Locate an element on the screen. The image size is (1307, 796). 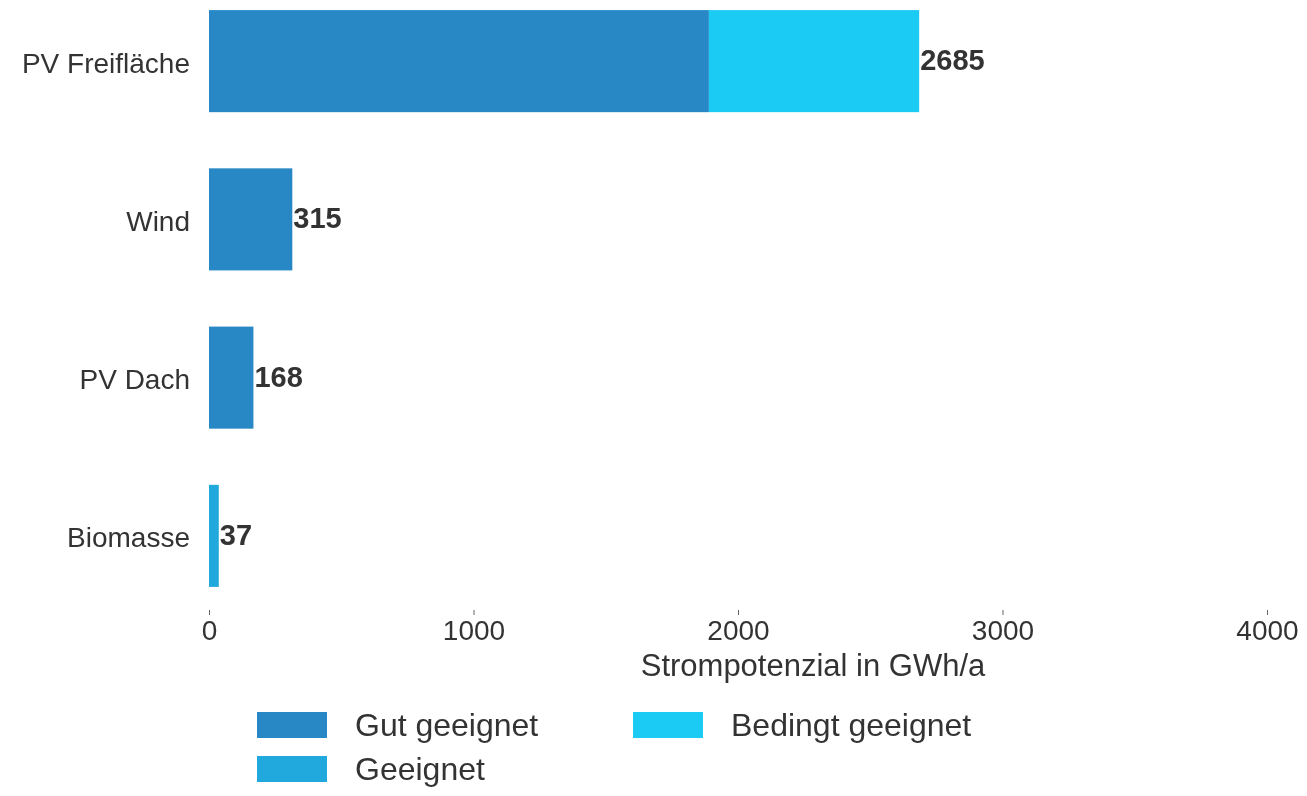
y-tick-label: Wind is located at coordinates (158, 221).